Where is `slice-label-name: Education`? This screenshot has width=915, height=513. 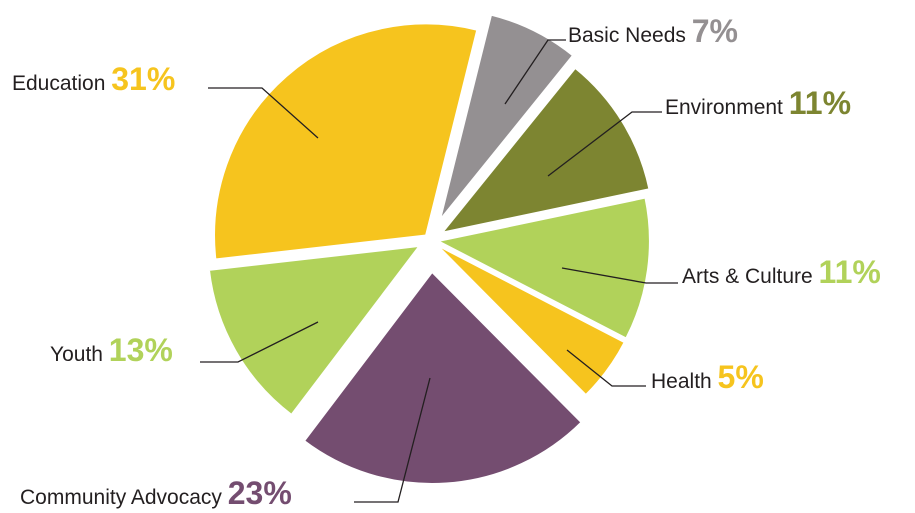
slice-label-name: Education is located at coordinates (61, 83).